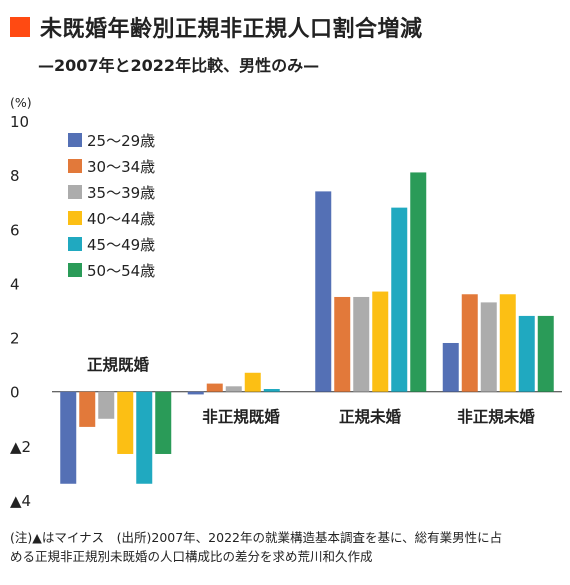  I want to click on category-label: 非正規既婚, so click(241, 416).